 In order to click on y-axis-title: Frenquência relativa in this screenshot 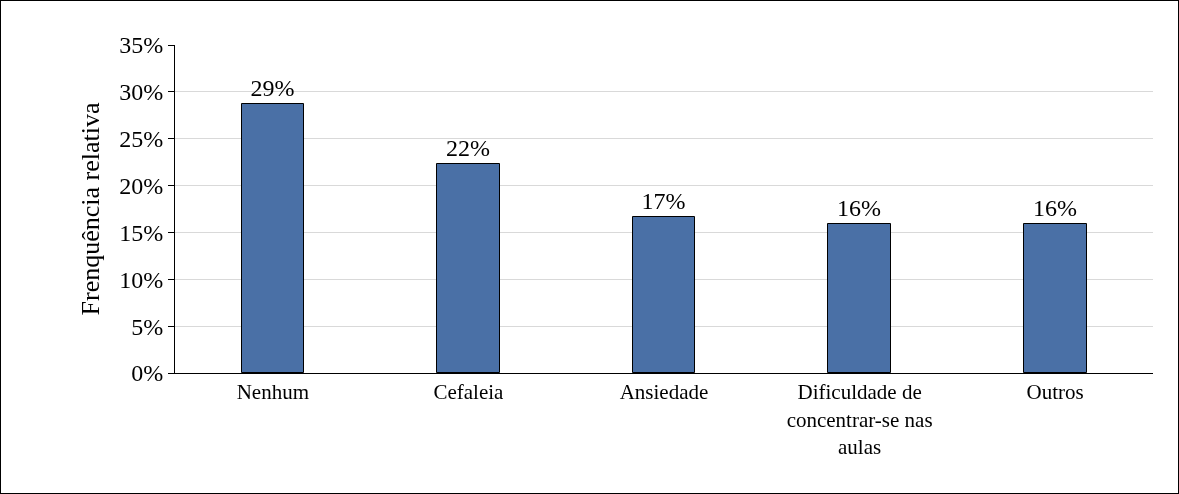, I will do `click(90, 209)`.